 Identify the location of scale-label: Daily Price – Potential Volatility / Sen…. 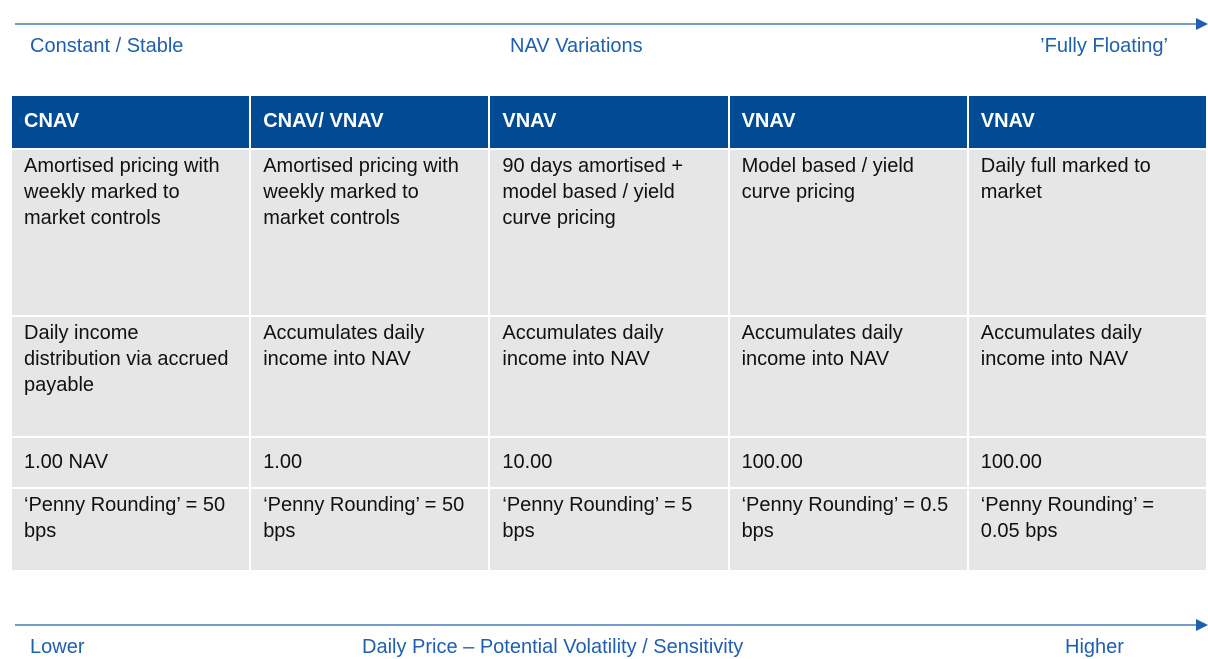
(553, 647).